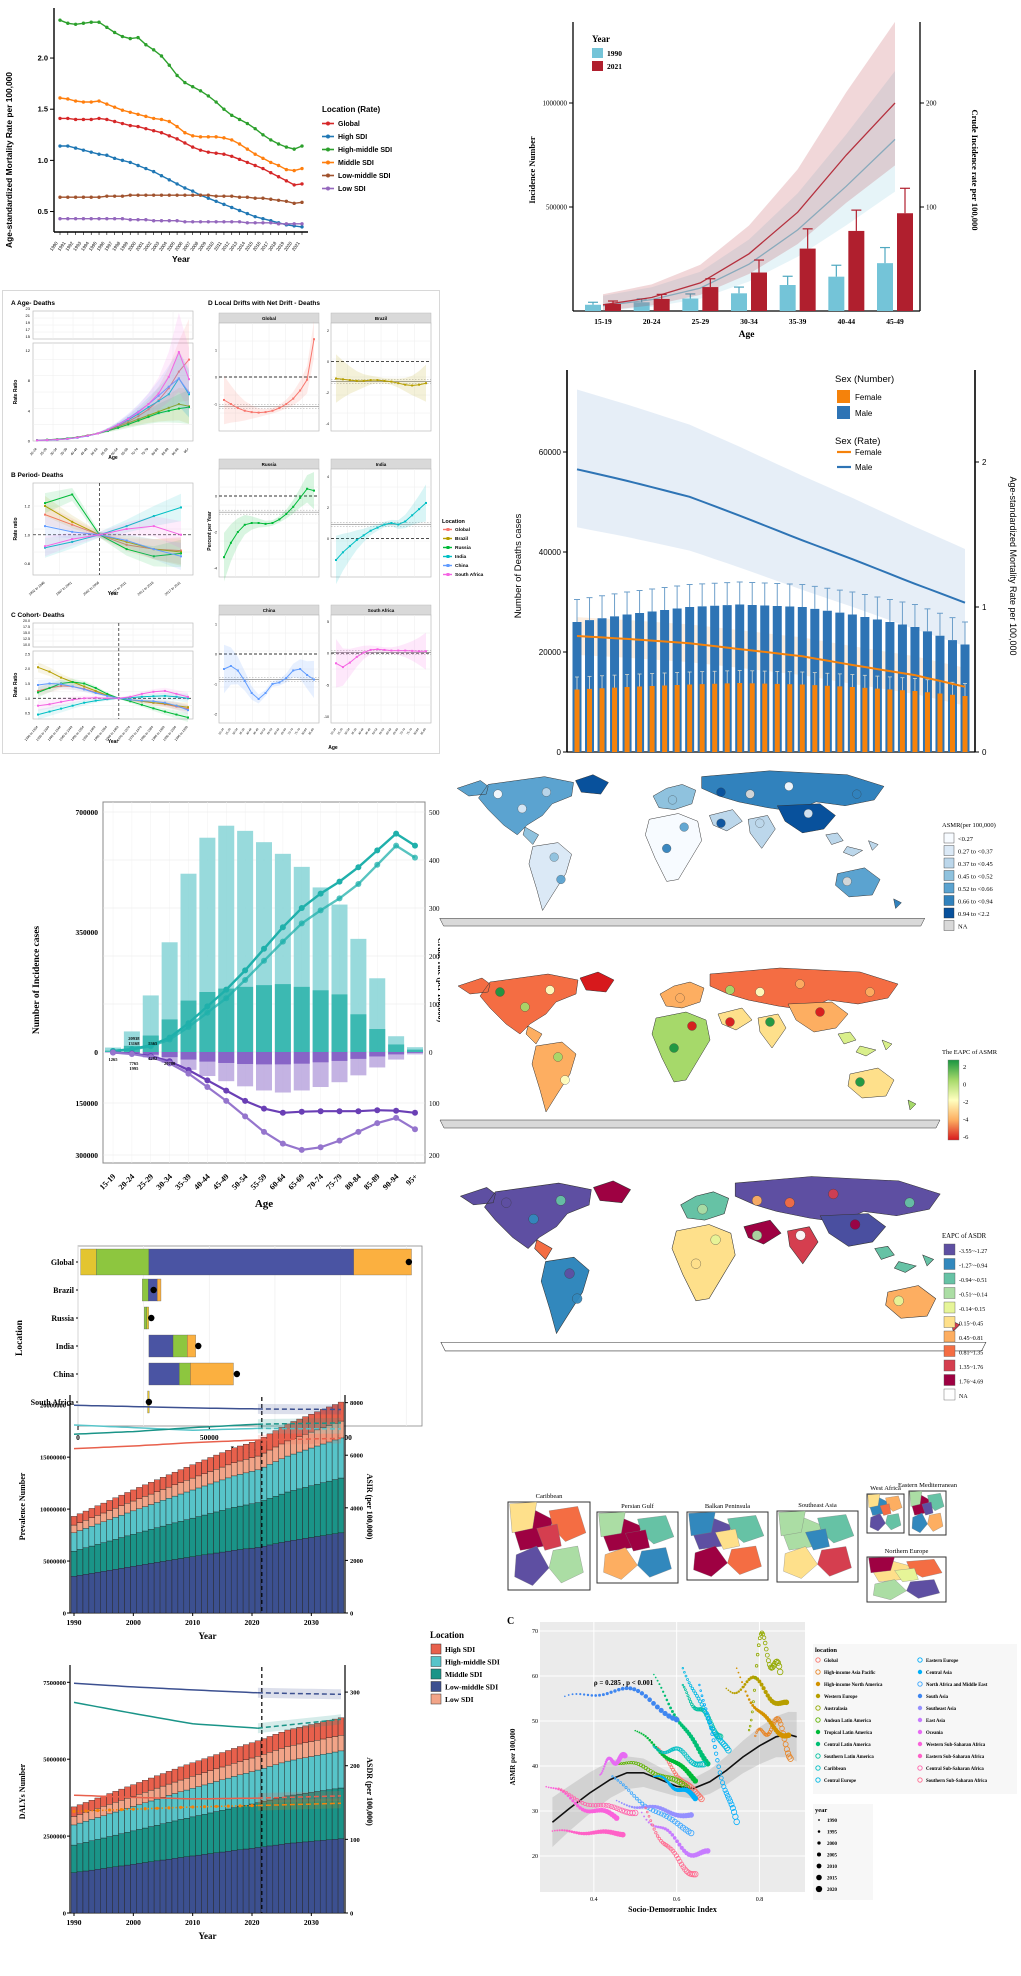  I want to click on svg-text: 0.8, so click(27, 563).